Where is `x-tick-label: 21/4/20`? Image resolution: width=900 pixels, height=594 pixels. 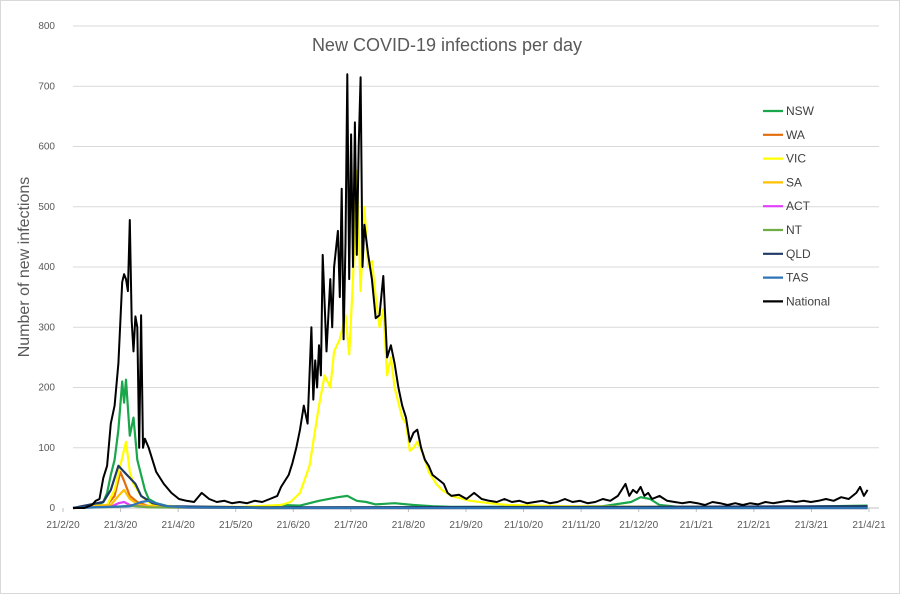
x-tick-label: 21/4/20 is located at coordinates (178, 525).